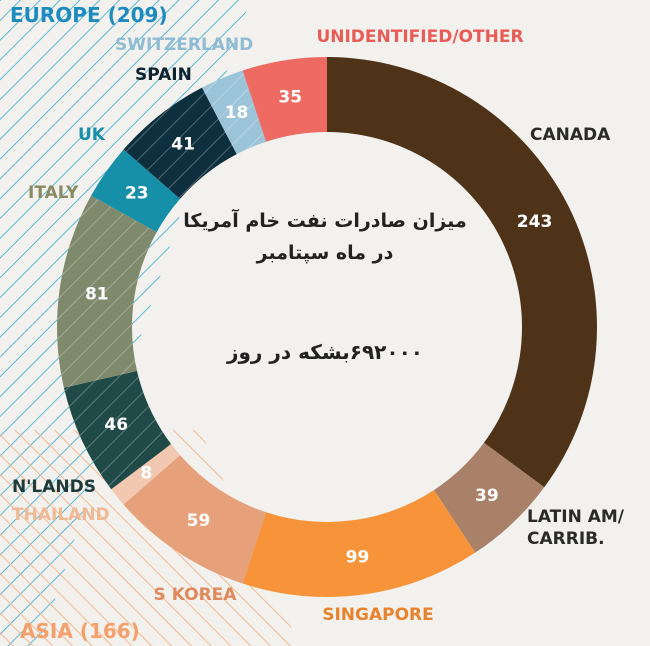 Image resolution: width=650 pixels, height=646 pixels. Describe the element at coordinates (576, 528) in the screenshot. I see `category-label-latin-am-carrib: LATIN AM/CARRIB.` at that location.